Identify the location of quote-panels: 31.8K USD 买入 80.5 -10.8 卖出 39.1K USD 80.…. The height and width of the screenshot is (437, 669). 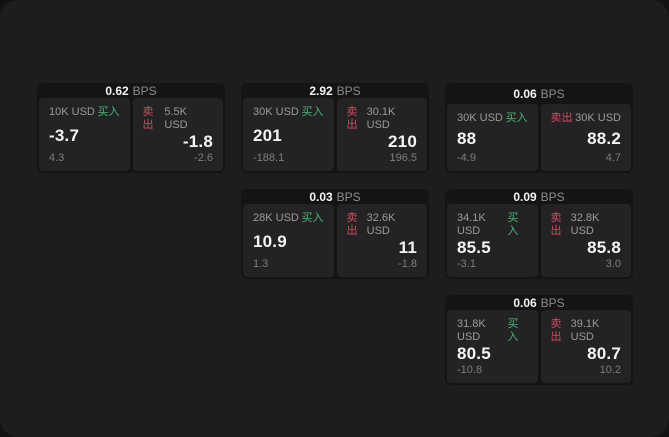
(539, 347).